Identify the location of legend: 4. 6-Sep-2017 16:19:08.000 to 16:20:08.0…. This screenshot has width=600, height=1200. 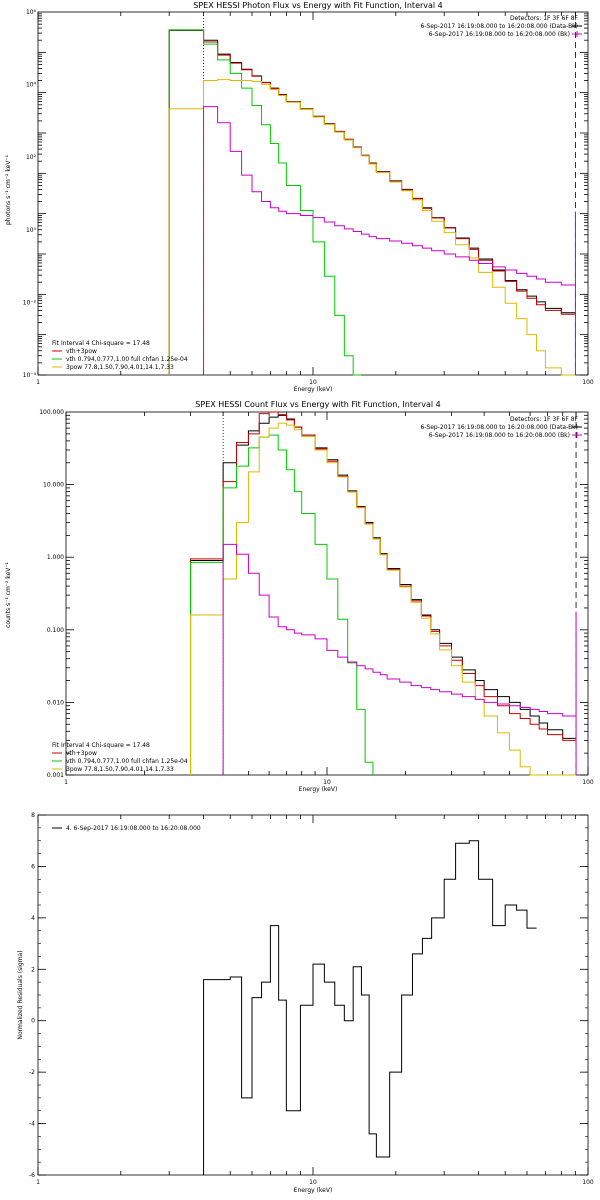
(126, 828).